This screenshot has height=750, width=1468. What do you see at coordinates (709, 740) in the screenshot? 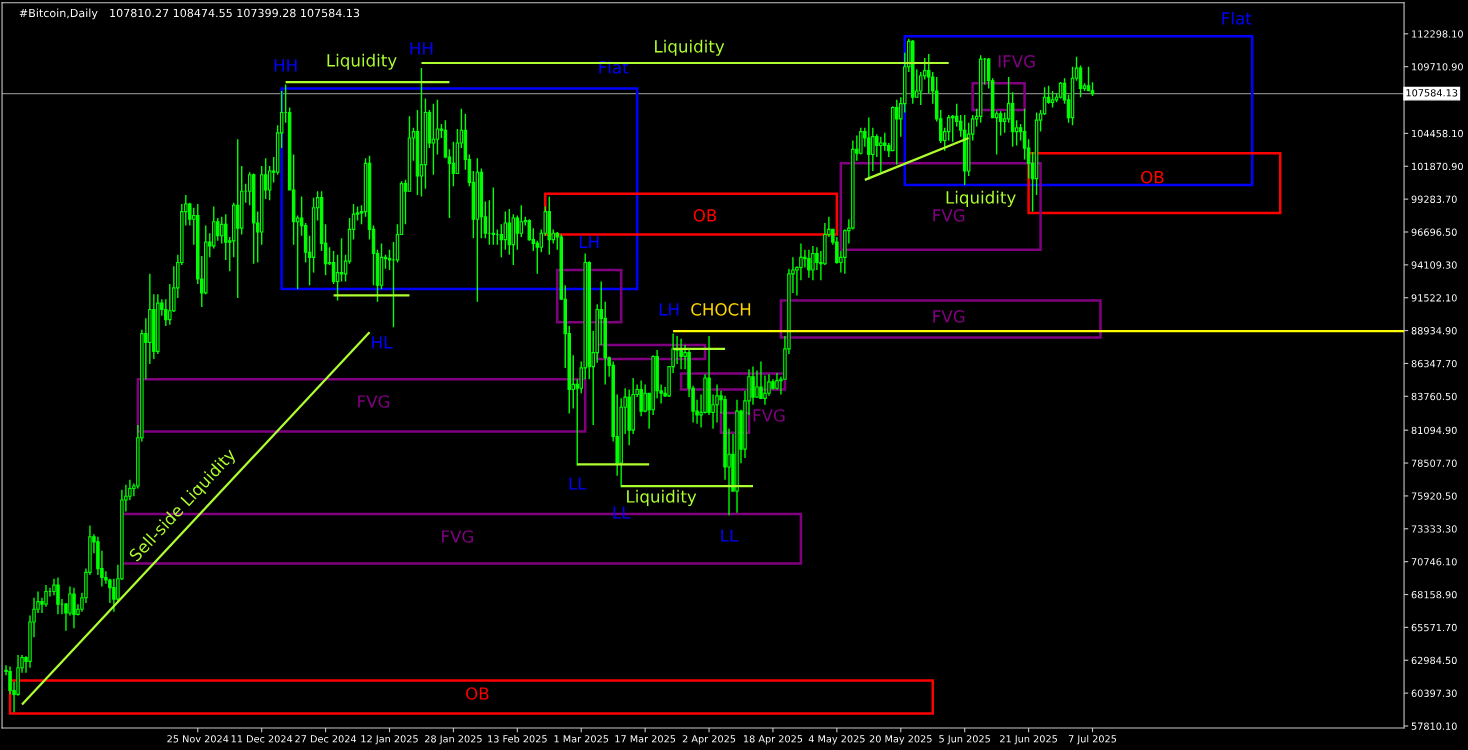
I see `x-tick-label: 2 Apr 2025` at bounding box center [709, 740].